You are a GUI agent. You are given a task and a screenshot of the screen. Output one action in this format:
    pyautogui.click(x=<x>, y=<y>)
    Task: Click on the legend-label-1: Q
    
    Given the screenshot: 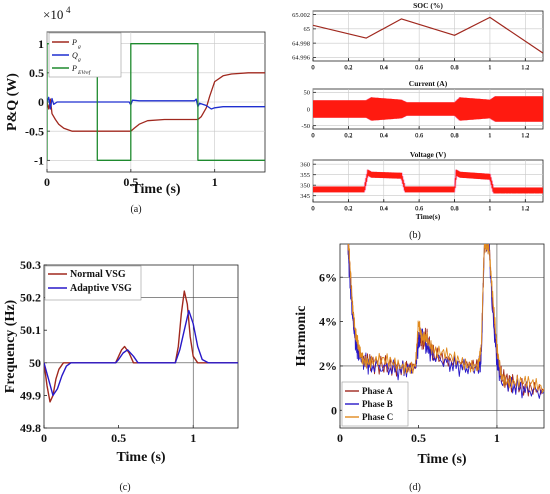 What is the action you would take?
    pyautogui.click(x=75, y=55)
    